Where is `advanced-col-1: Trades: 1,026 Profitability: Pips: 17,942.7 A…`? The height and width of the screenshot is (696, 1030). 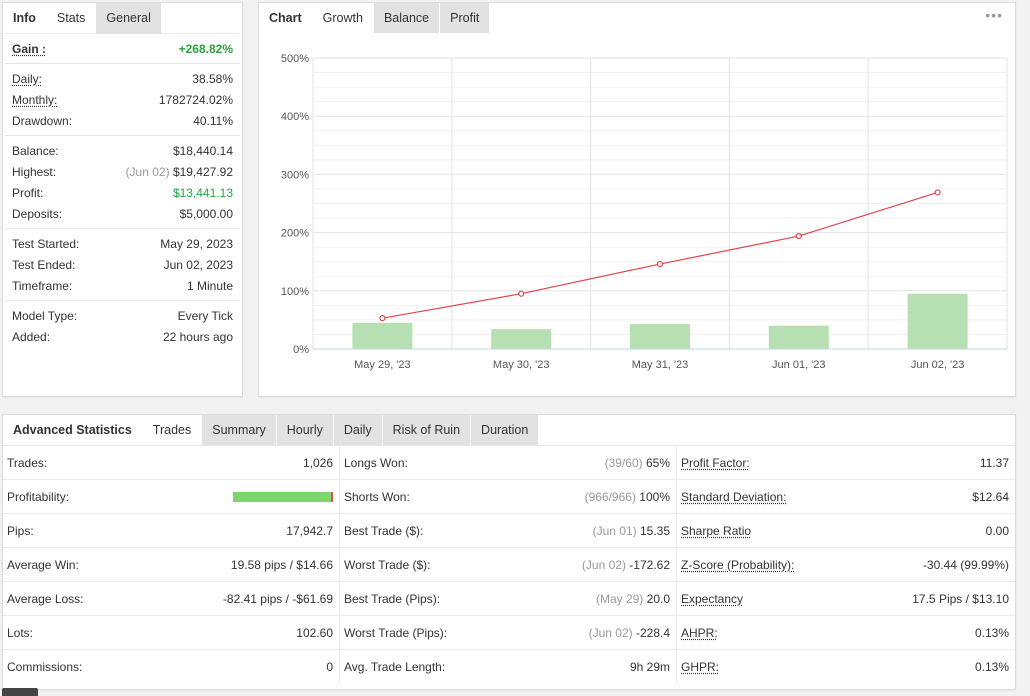
advanced-col-1: Trades: 1,026 Profitability: Pips: 17,942.7 A… is located at coordinates (171, 565).